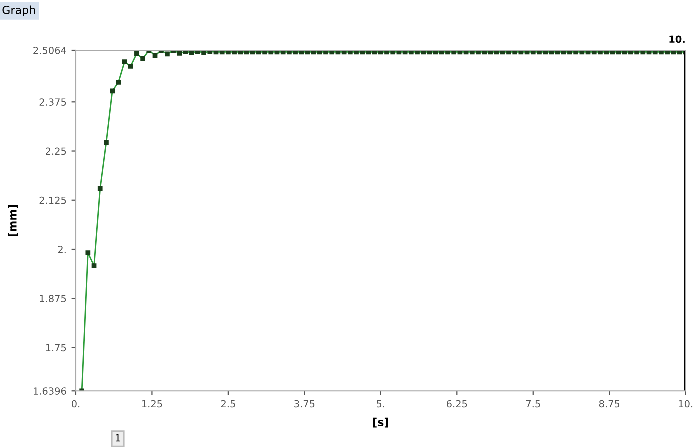  What do you see at coordinates (50, 50) in the screenshot?
I see `y-tick-label: 2.5064` at bounding box center [50, 50].